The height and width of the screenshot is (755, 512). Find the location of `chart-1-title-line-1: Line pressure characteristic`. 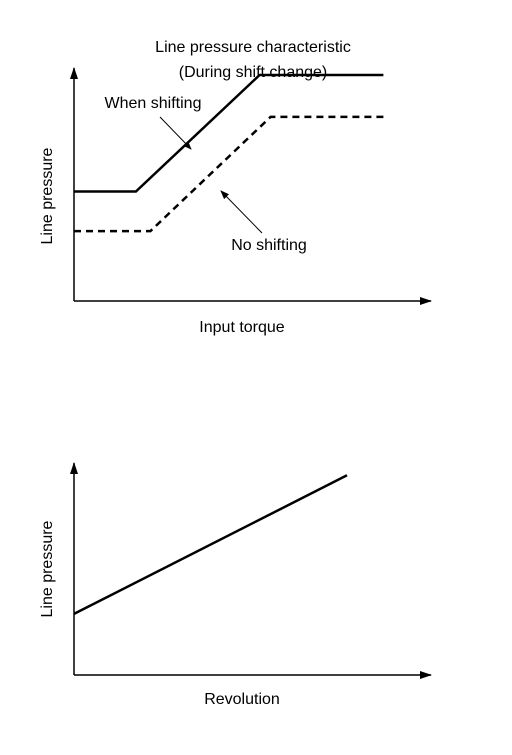

chart-1-title-line-1: Line pressure characteristic is located at coordinates (253, 47).